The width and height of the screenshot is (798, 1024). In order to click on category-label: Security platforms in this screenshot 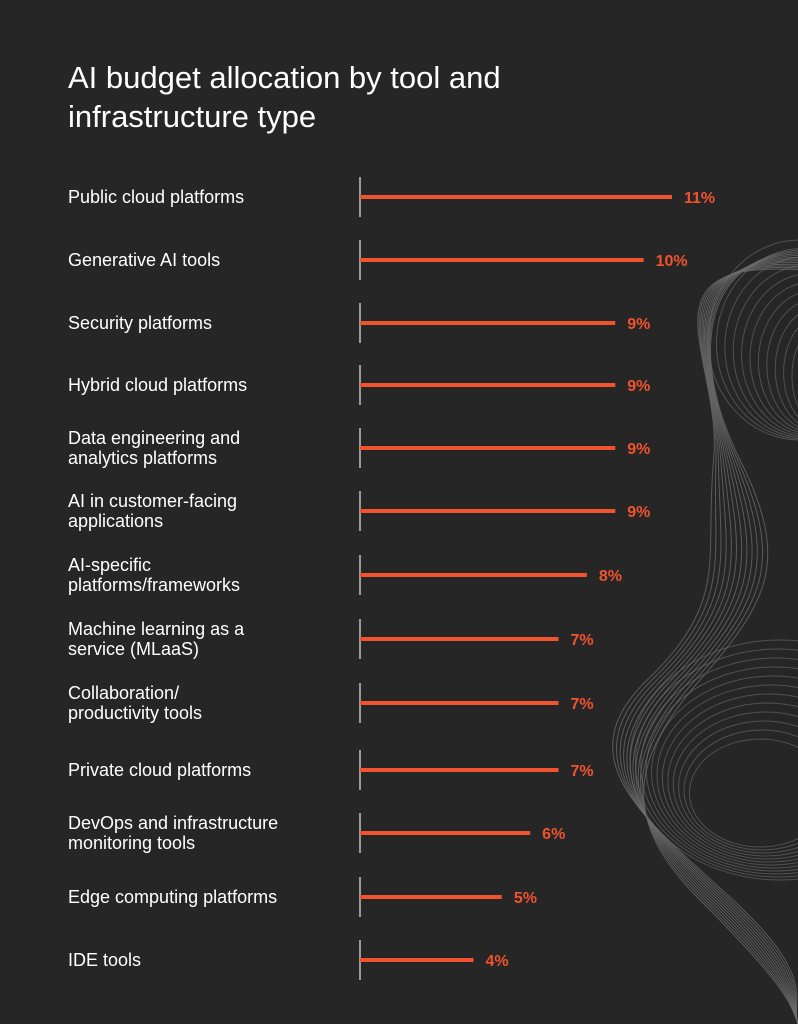, I will do `click(140, 323)`.